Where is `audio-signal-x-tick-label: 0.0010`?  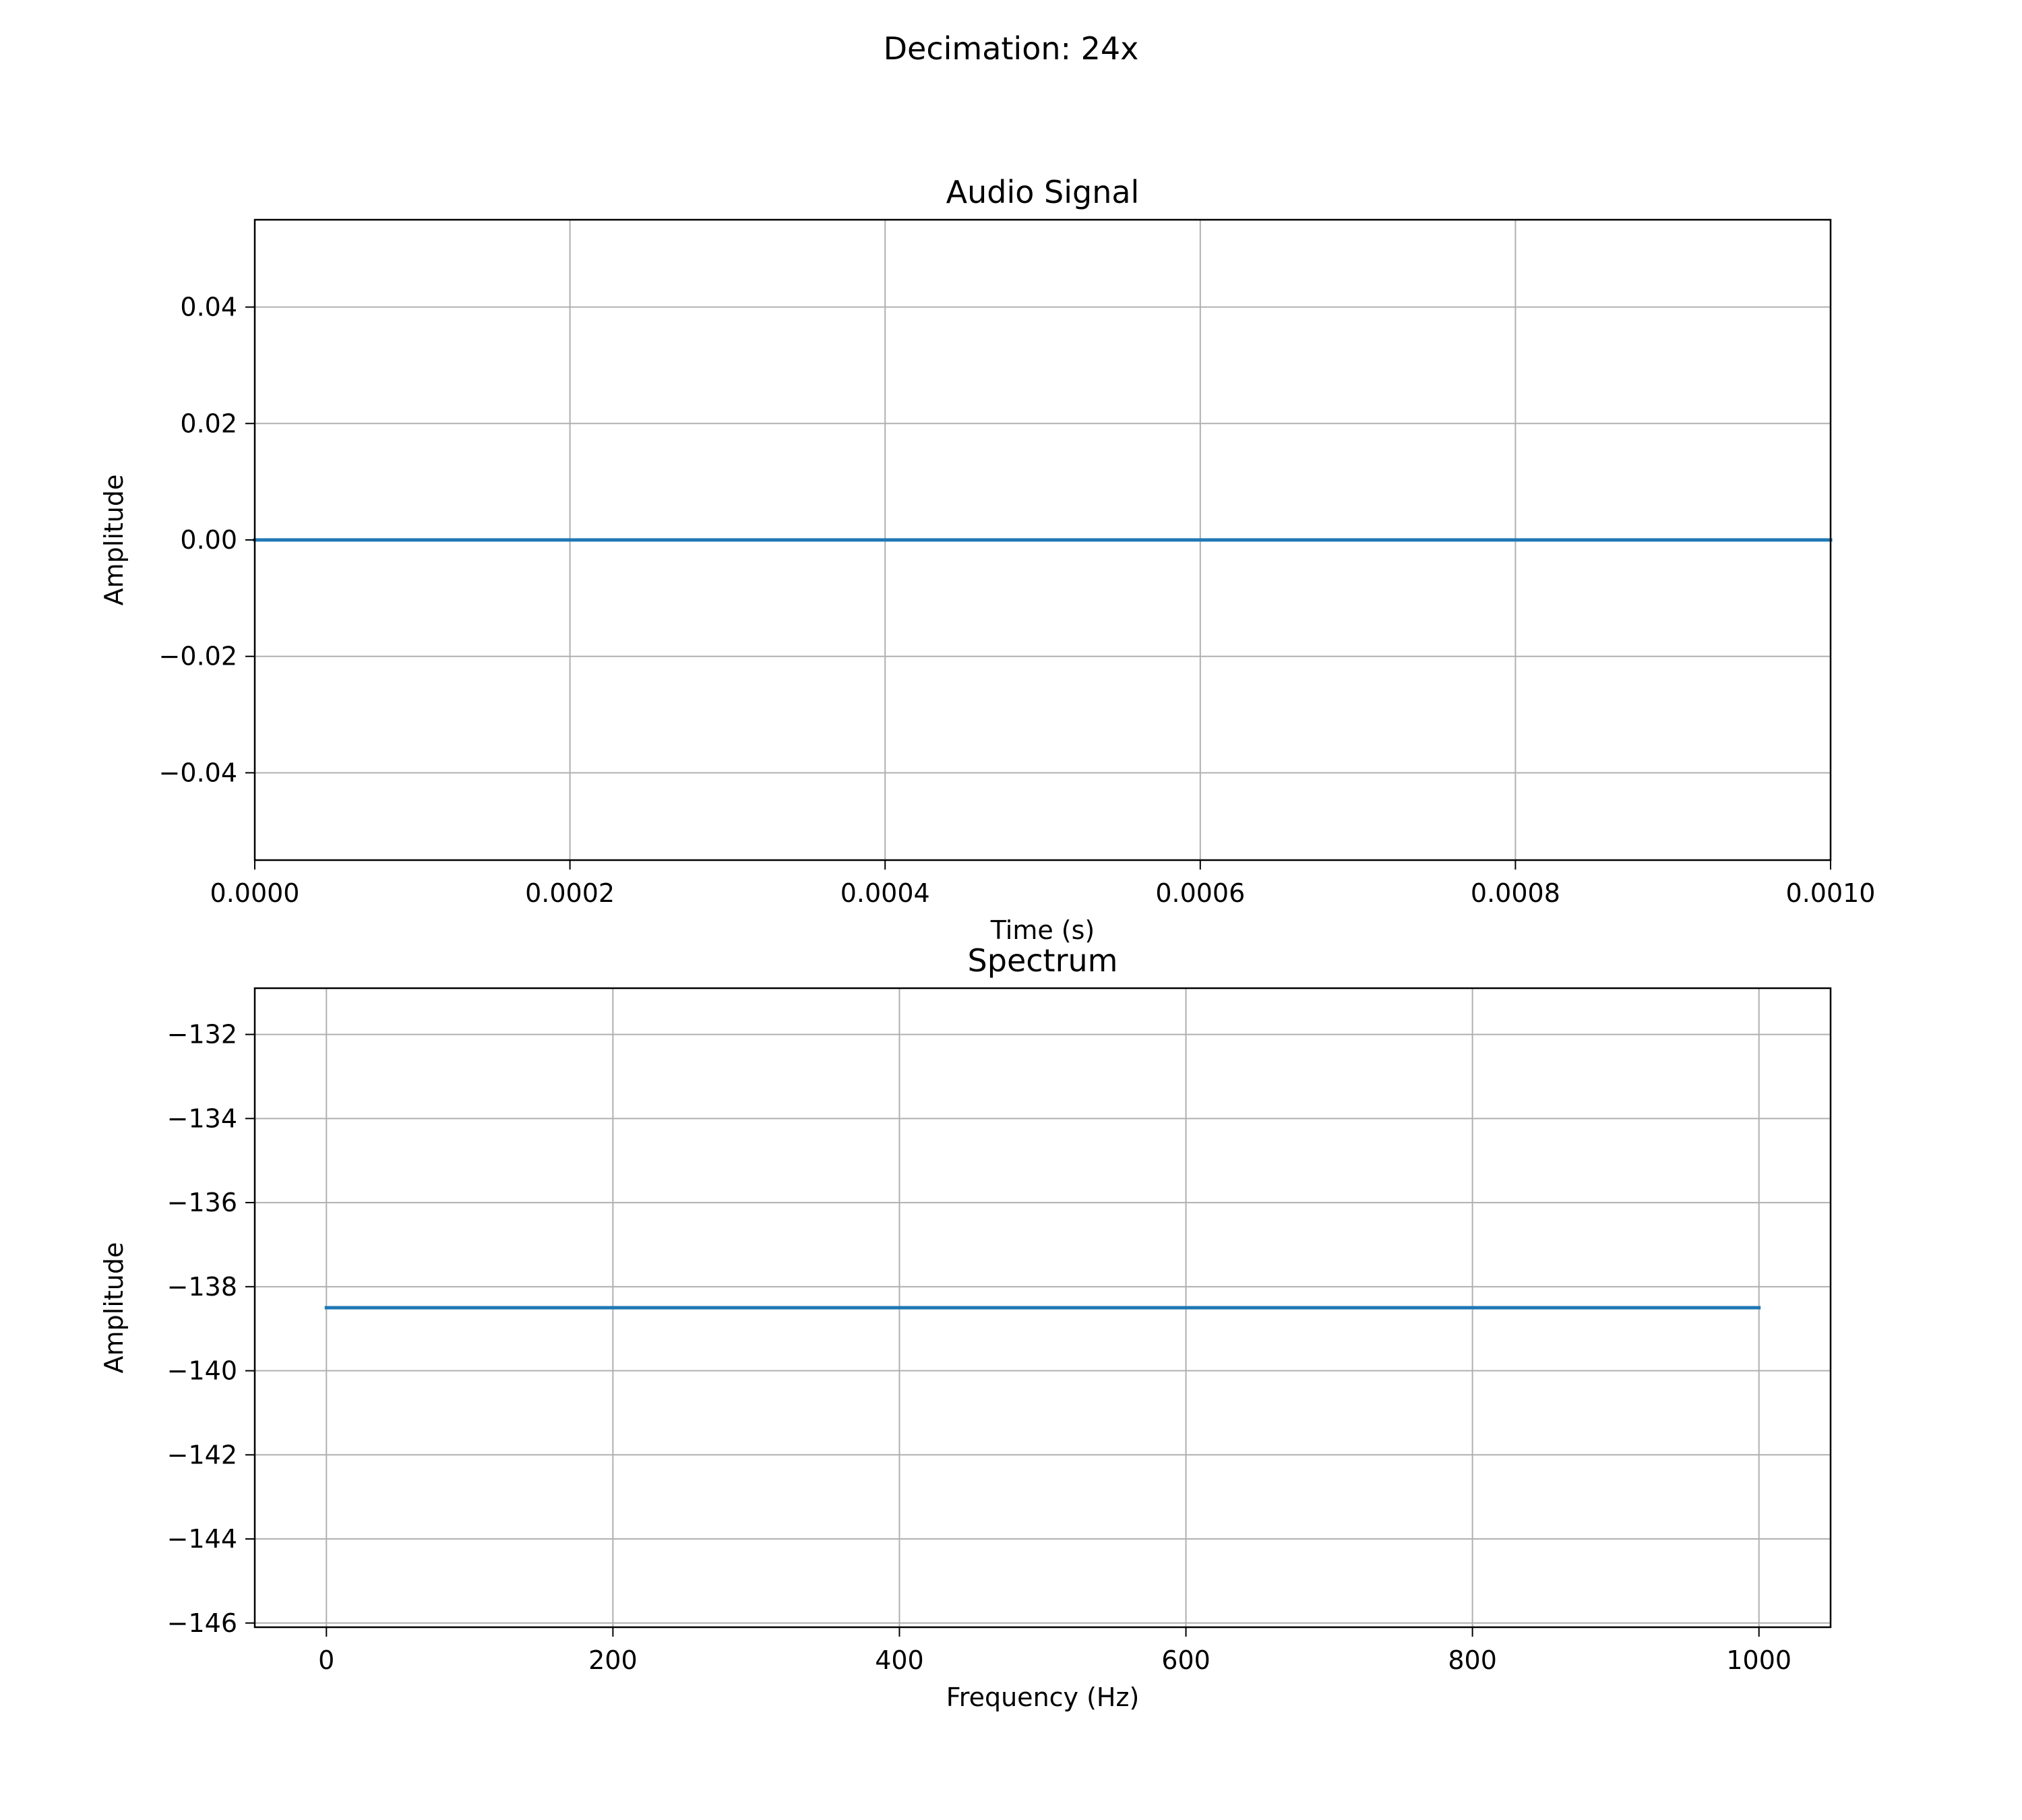
audio-signal-x-tick-label: 0.0010 is located at coordinates (1831, 893).